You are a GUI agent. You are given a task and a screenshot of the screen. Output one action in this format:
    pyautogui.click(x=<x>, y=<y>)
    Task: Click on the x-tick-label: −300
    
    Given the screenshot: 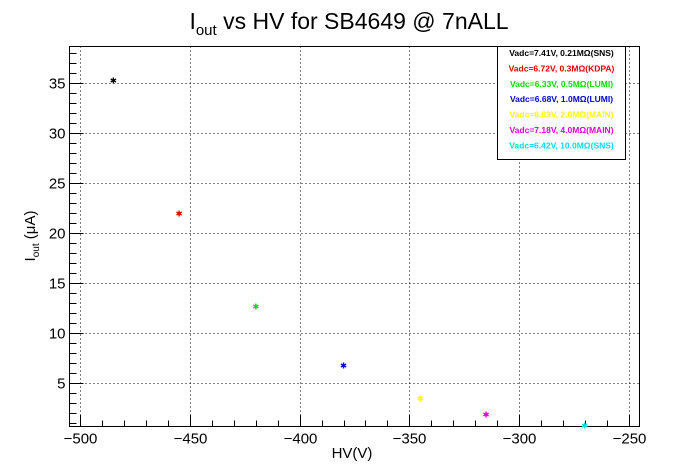 What is the action you would take?
    pyautogui.click(x=520, y=439)
    